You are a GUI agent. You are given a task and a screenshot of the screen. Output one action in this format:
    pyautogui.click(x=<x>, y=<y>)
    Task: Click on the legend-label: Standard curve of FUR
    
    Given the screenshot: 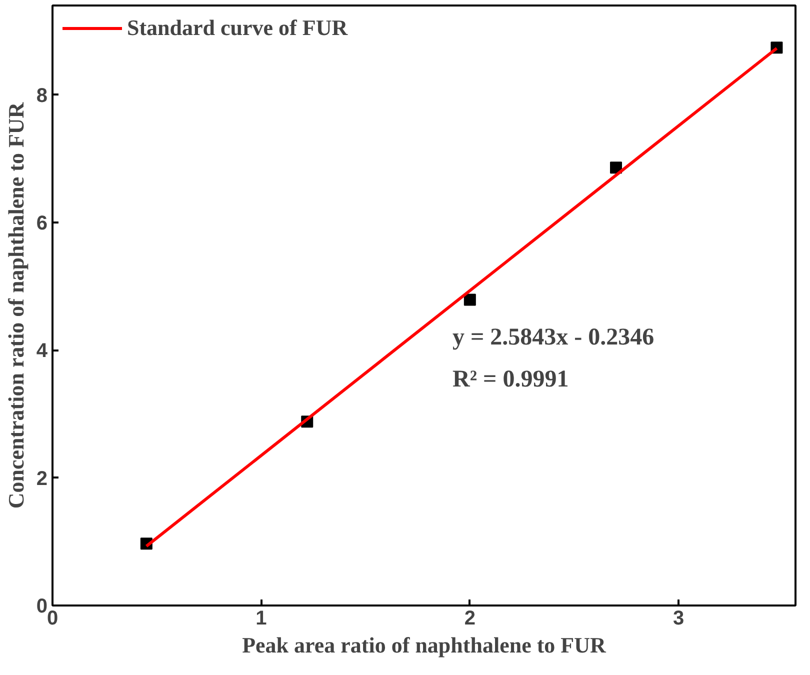 What is the action you would take?
    pyautogui.click(x=237, y=28)
    